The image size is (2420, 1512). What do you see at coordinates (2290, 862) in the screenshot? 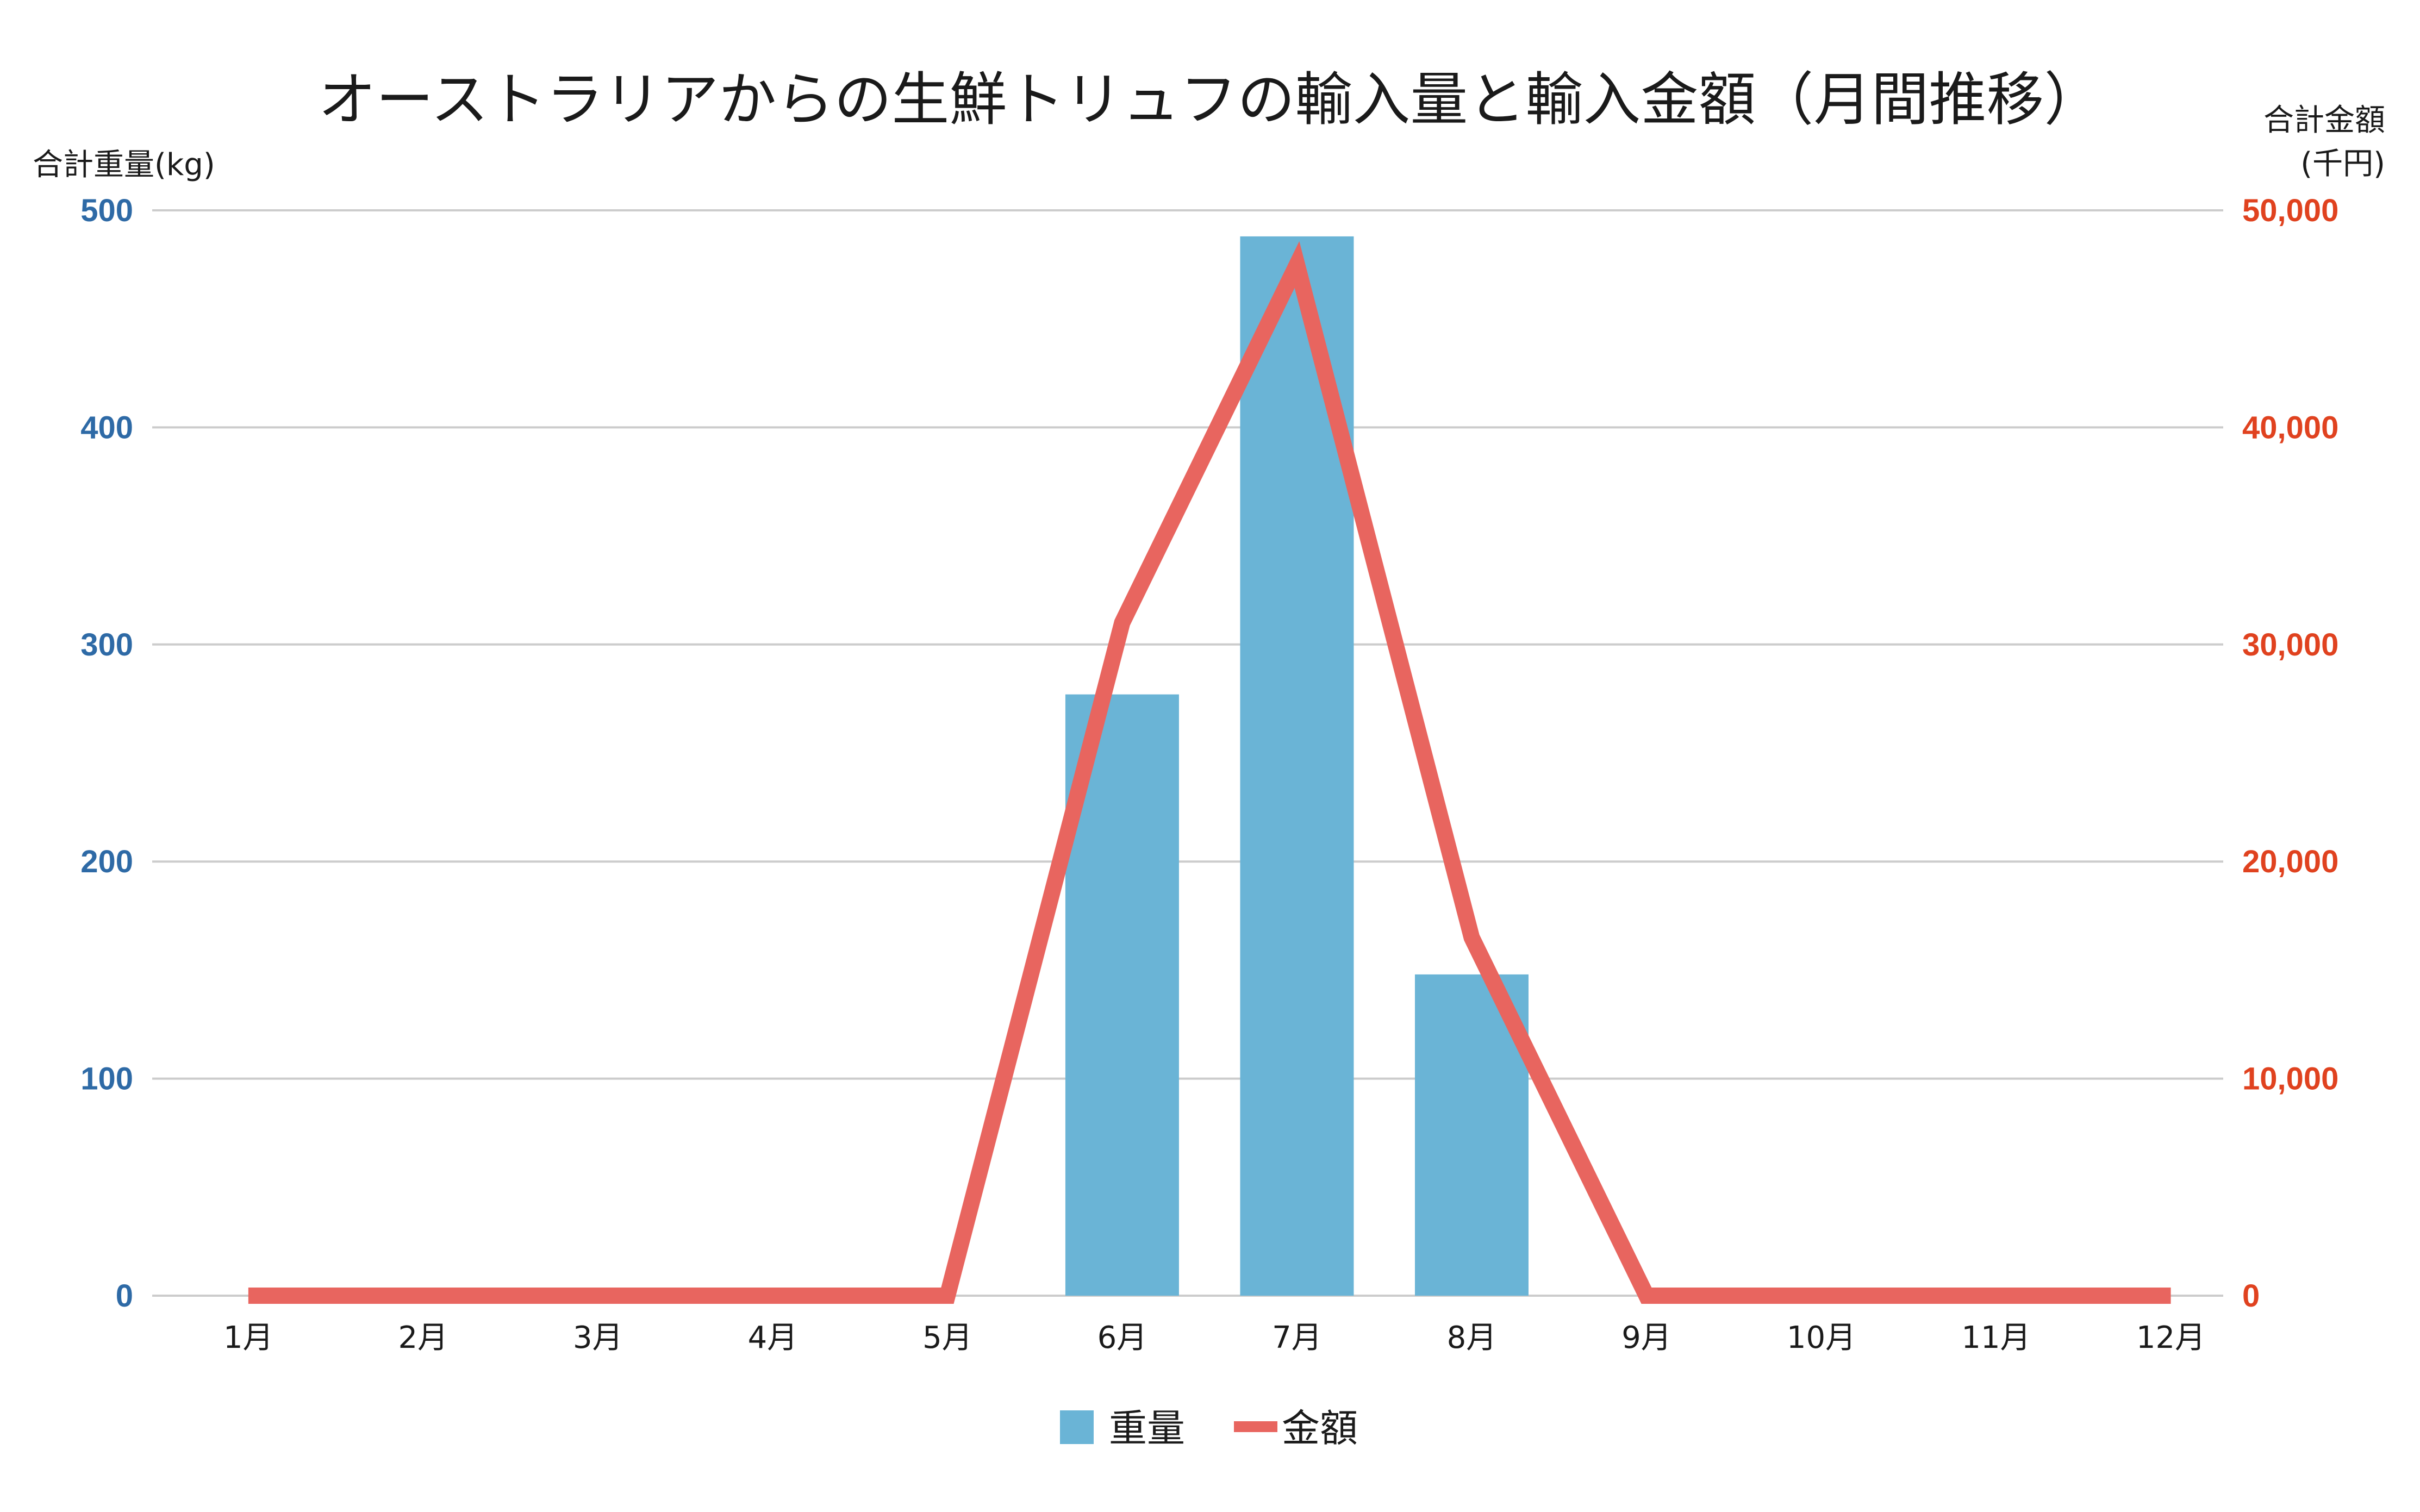
I see `y-right-tick-label: 20,000` at bounding box center [2290, 862].